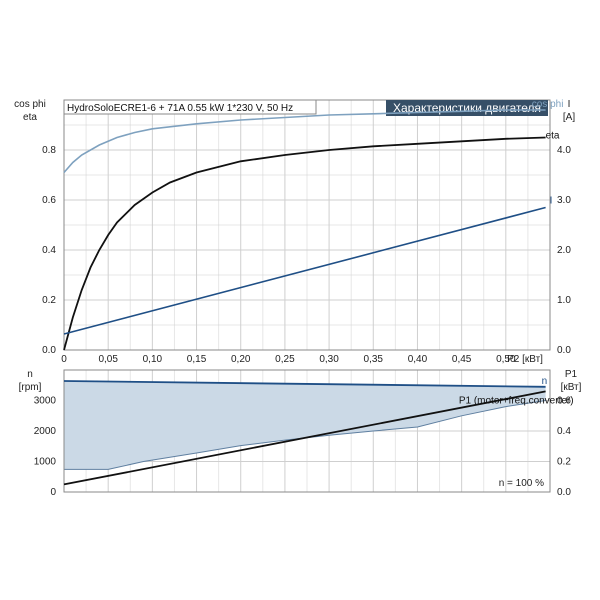 This screenshot has width=600, height=600. I want to click on x-tick-label: 0, so click(64, 359).